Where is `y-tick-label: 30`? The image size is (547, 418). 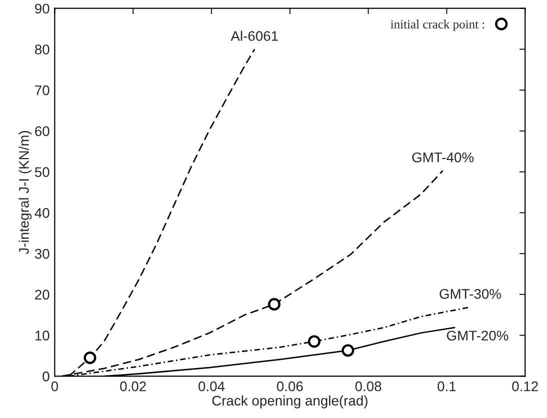
y-tick-label: 30 is located at coordinates (42, 253).